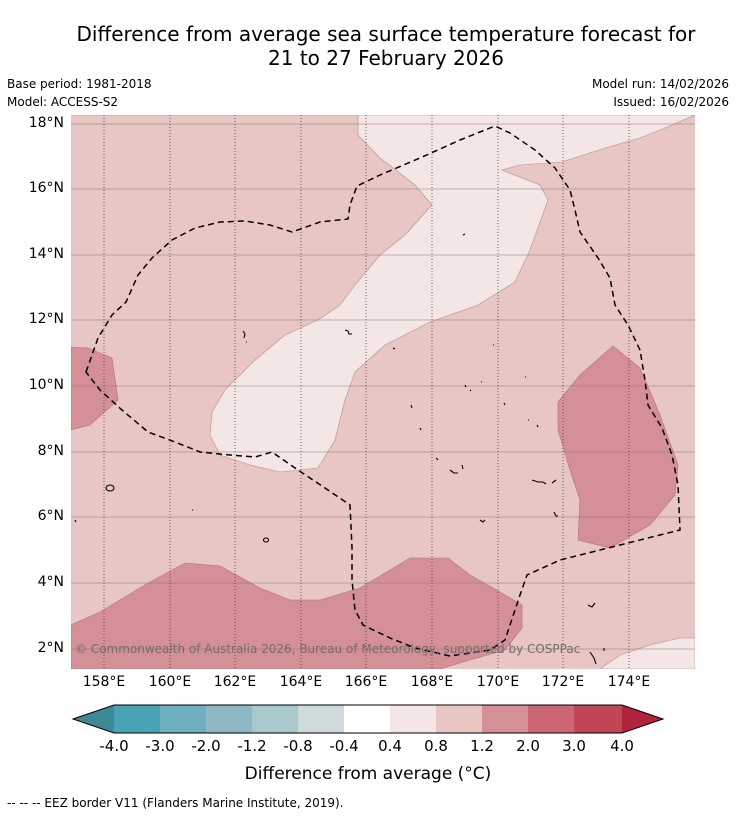 This screenshot has height=816, width=736. What do you see at coordinates (618, 447) in the screenshot?
I see `field-1-2-2-0-east` at bounding box center [618, 447].